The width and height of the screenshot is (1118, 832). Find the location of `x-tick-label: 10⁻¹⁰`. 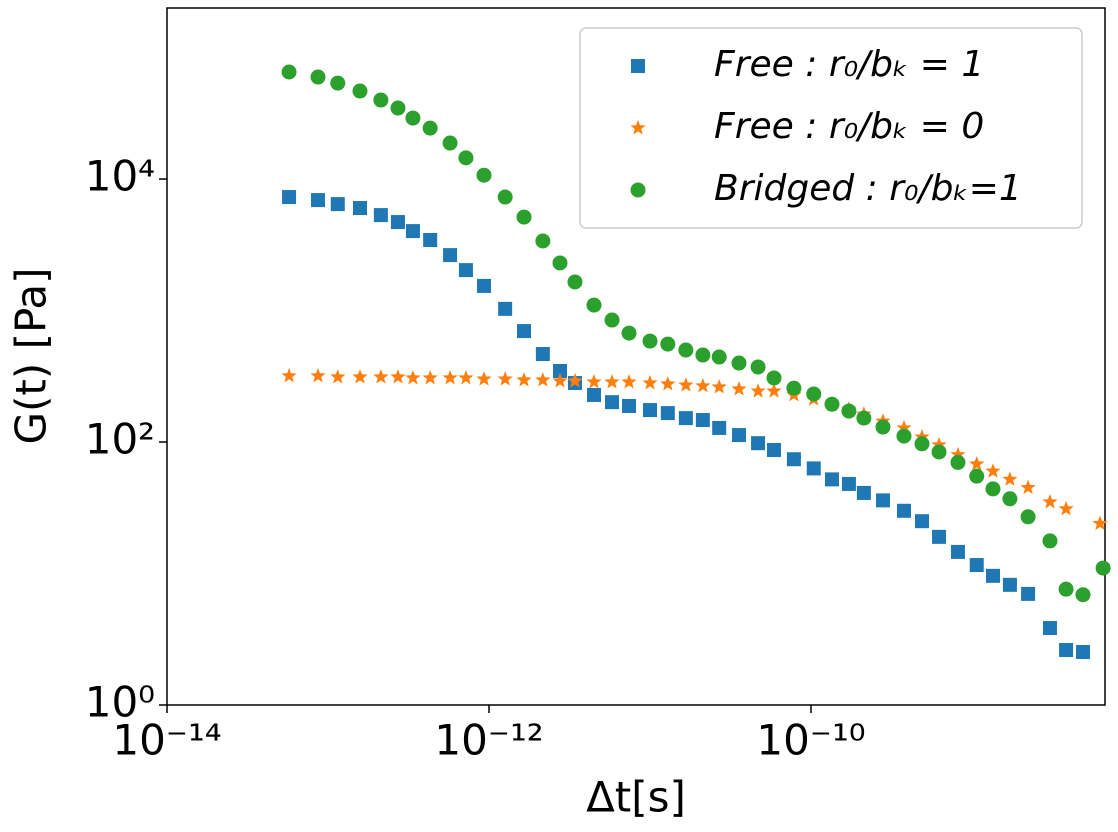

x-tick-label: 10⁻¹⁰ is located at coordinates (810, 740).